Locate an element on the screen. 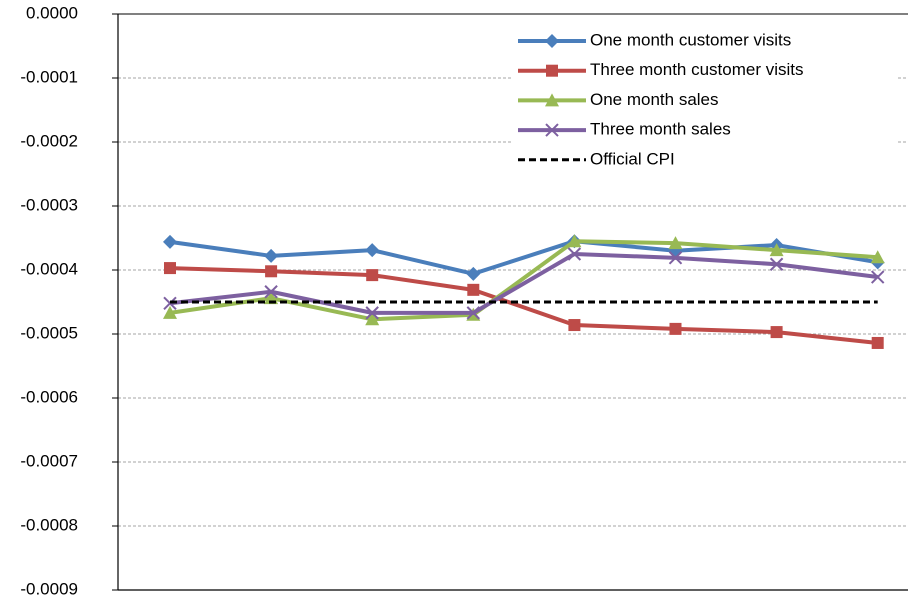 Image resolution: width=918 pixels, height=609 pixels. y-tick-label: -0.0009 is located at coordinates (49, 588).